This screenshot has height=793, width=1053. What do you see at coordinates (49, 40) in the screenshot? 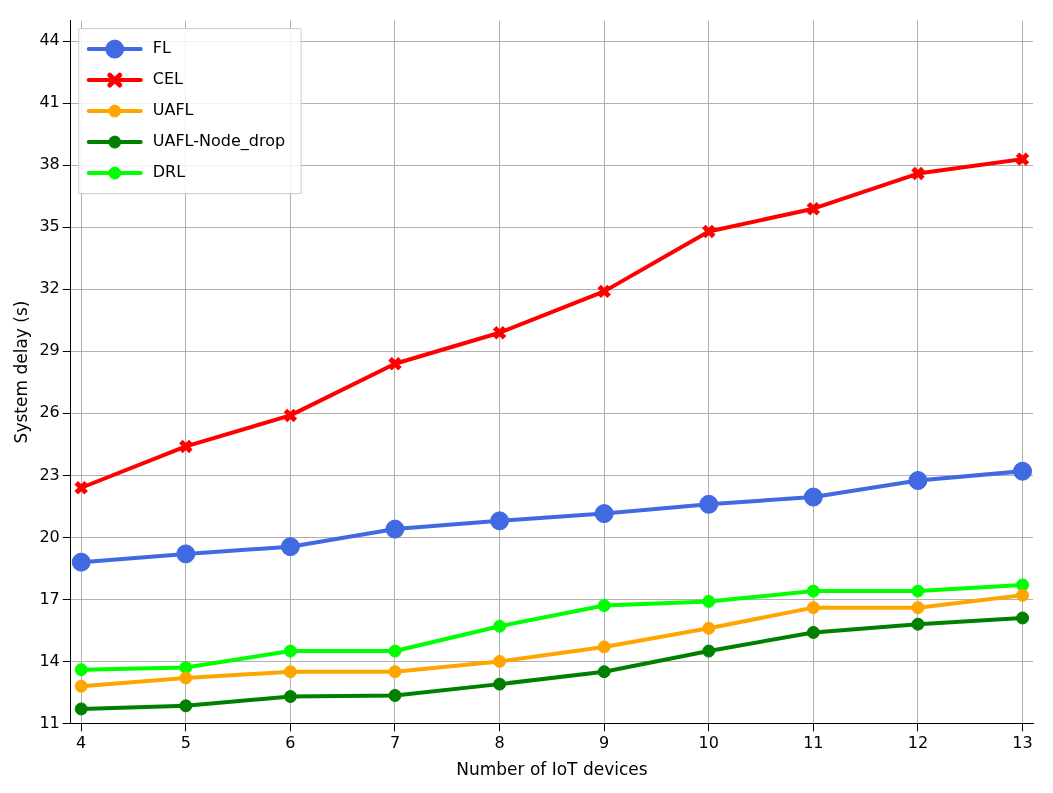
I see `y-tick-label: 44` at bounding box center [49, 40].